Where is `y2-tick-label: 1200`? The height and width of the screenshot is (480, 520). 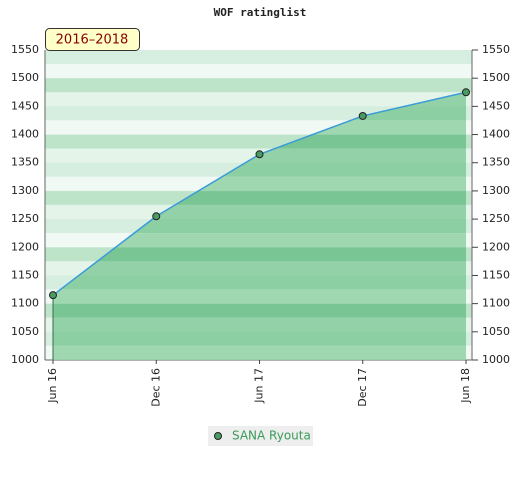 y2-tick-label: 1200 is located at coordinates (496, 246).